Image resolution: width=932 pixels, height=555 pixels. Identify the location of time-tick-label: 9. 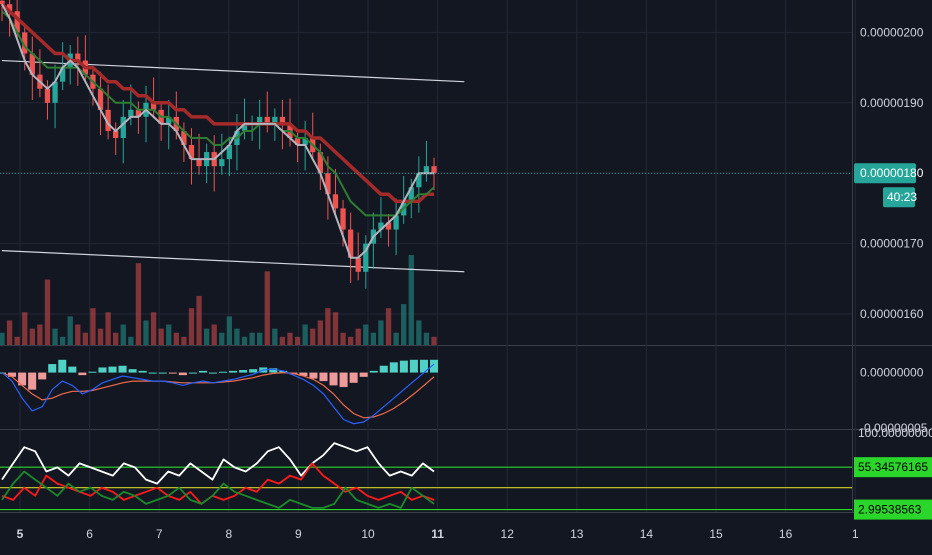
(298, 534).